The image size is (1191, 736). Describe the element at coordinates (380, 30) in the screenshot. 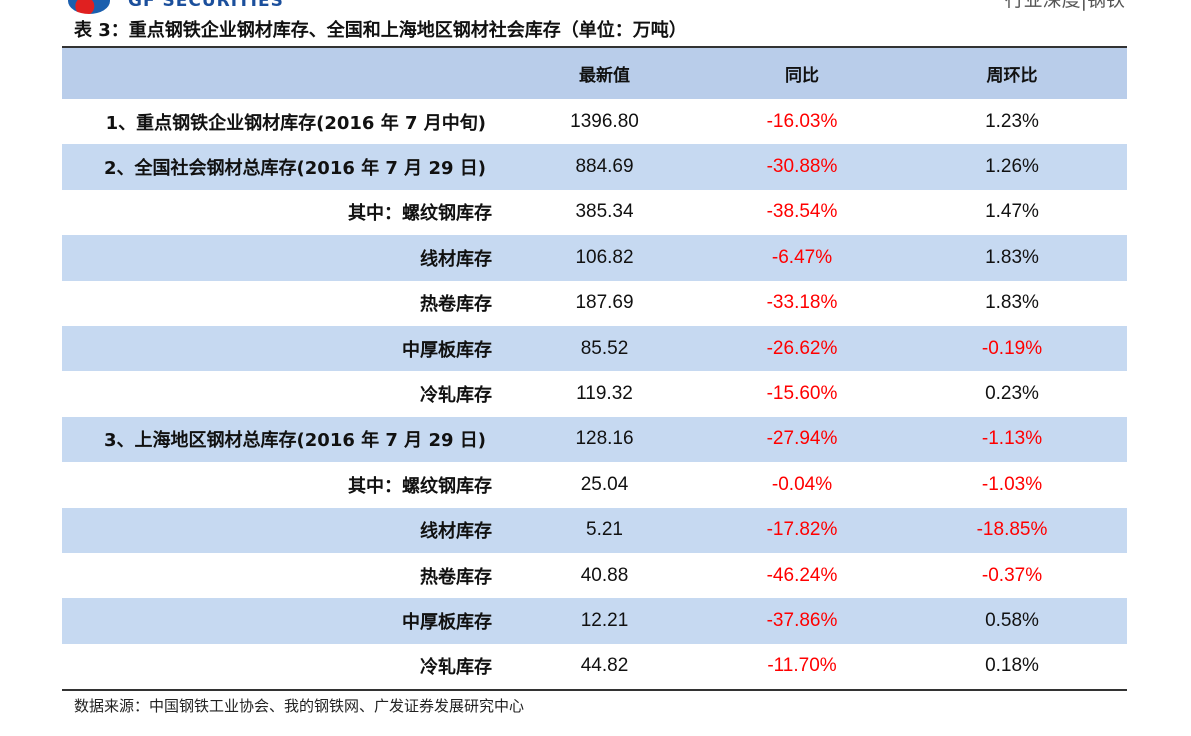

I see `table-title: 表 3：重点钢铁企业钢材库存、全国和上海地区钢材社会库存（单位：万吨）` at that location.